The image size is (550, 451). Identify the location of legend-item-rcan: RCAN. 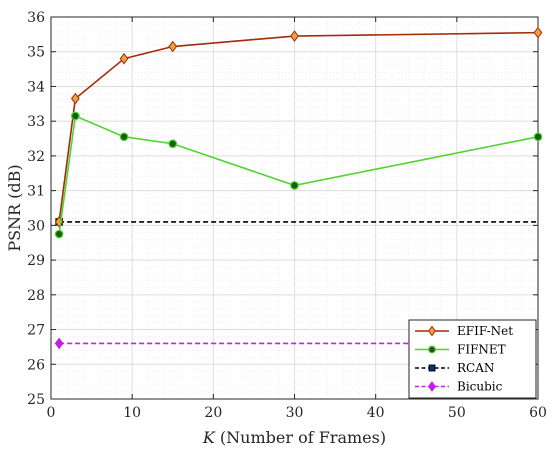
(454, 368).